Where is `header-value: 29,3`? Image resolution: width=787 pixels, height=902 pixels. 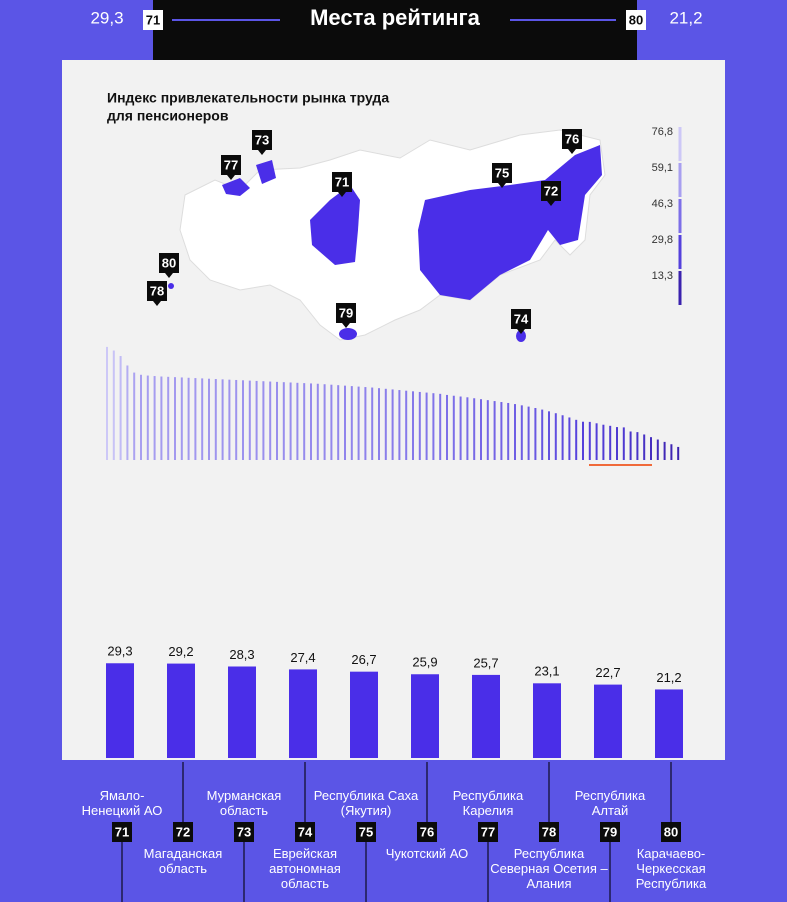 header-value: 29,3 is located at coordinates (106, 17).